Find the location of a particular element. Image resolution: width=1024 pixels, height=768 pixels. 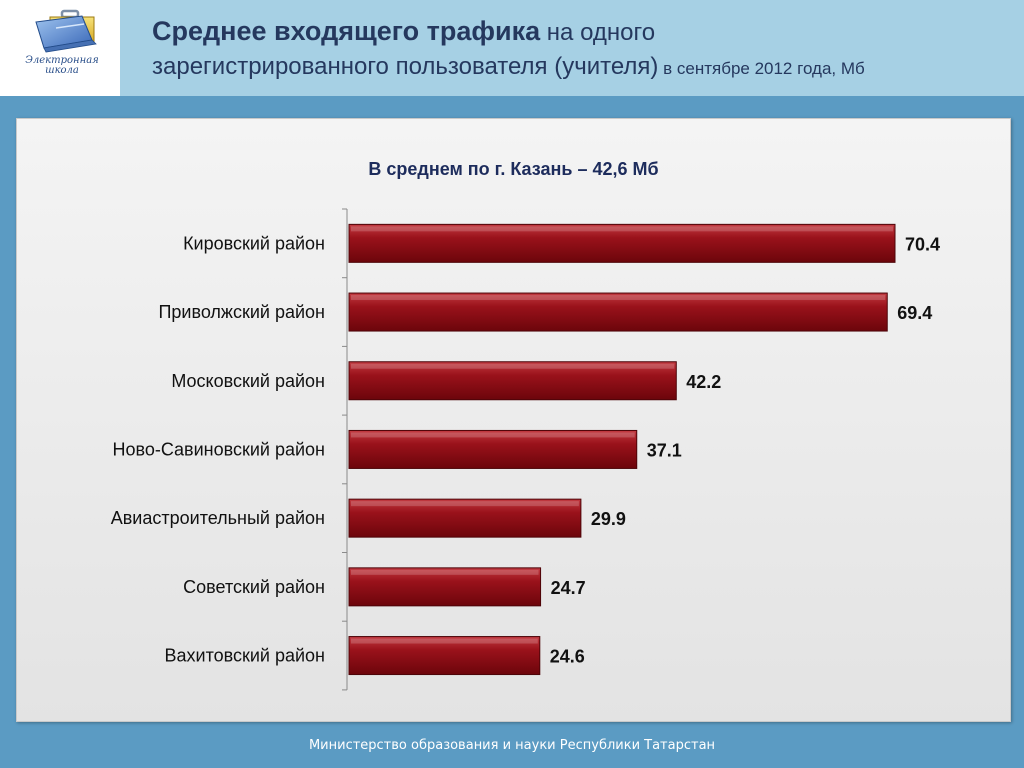

data-label: 70.4 is located at coordinates (922, 244).